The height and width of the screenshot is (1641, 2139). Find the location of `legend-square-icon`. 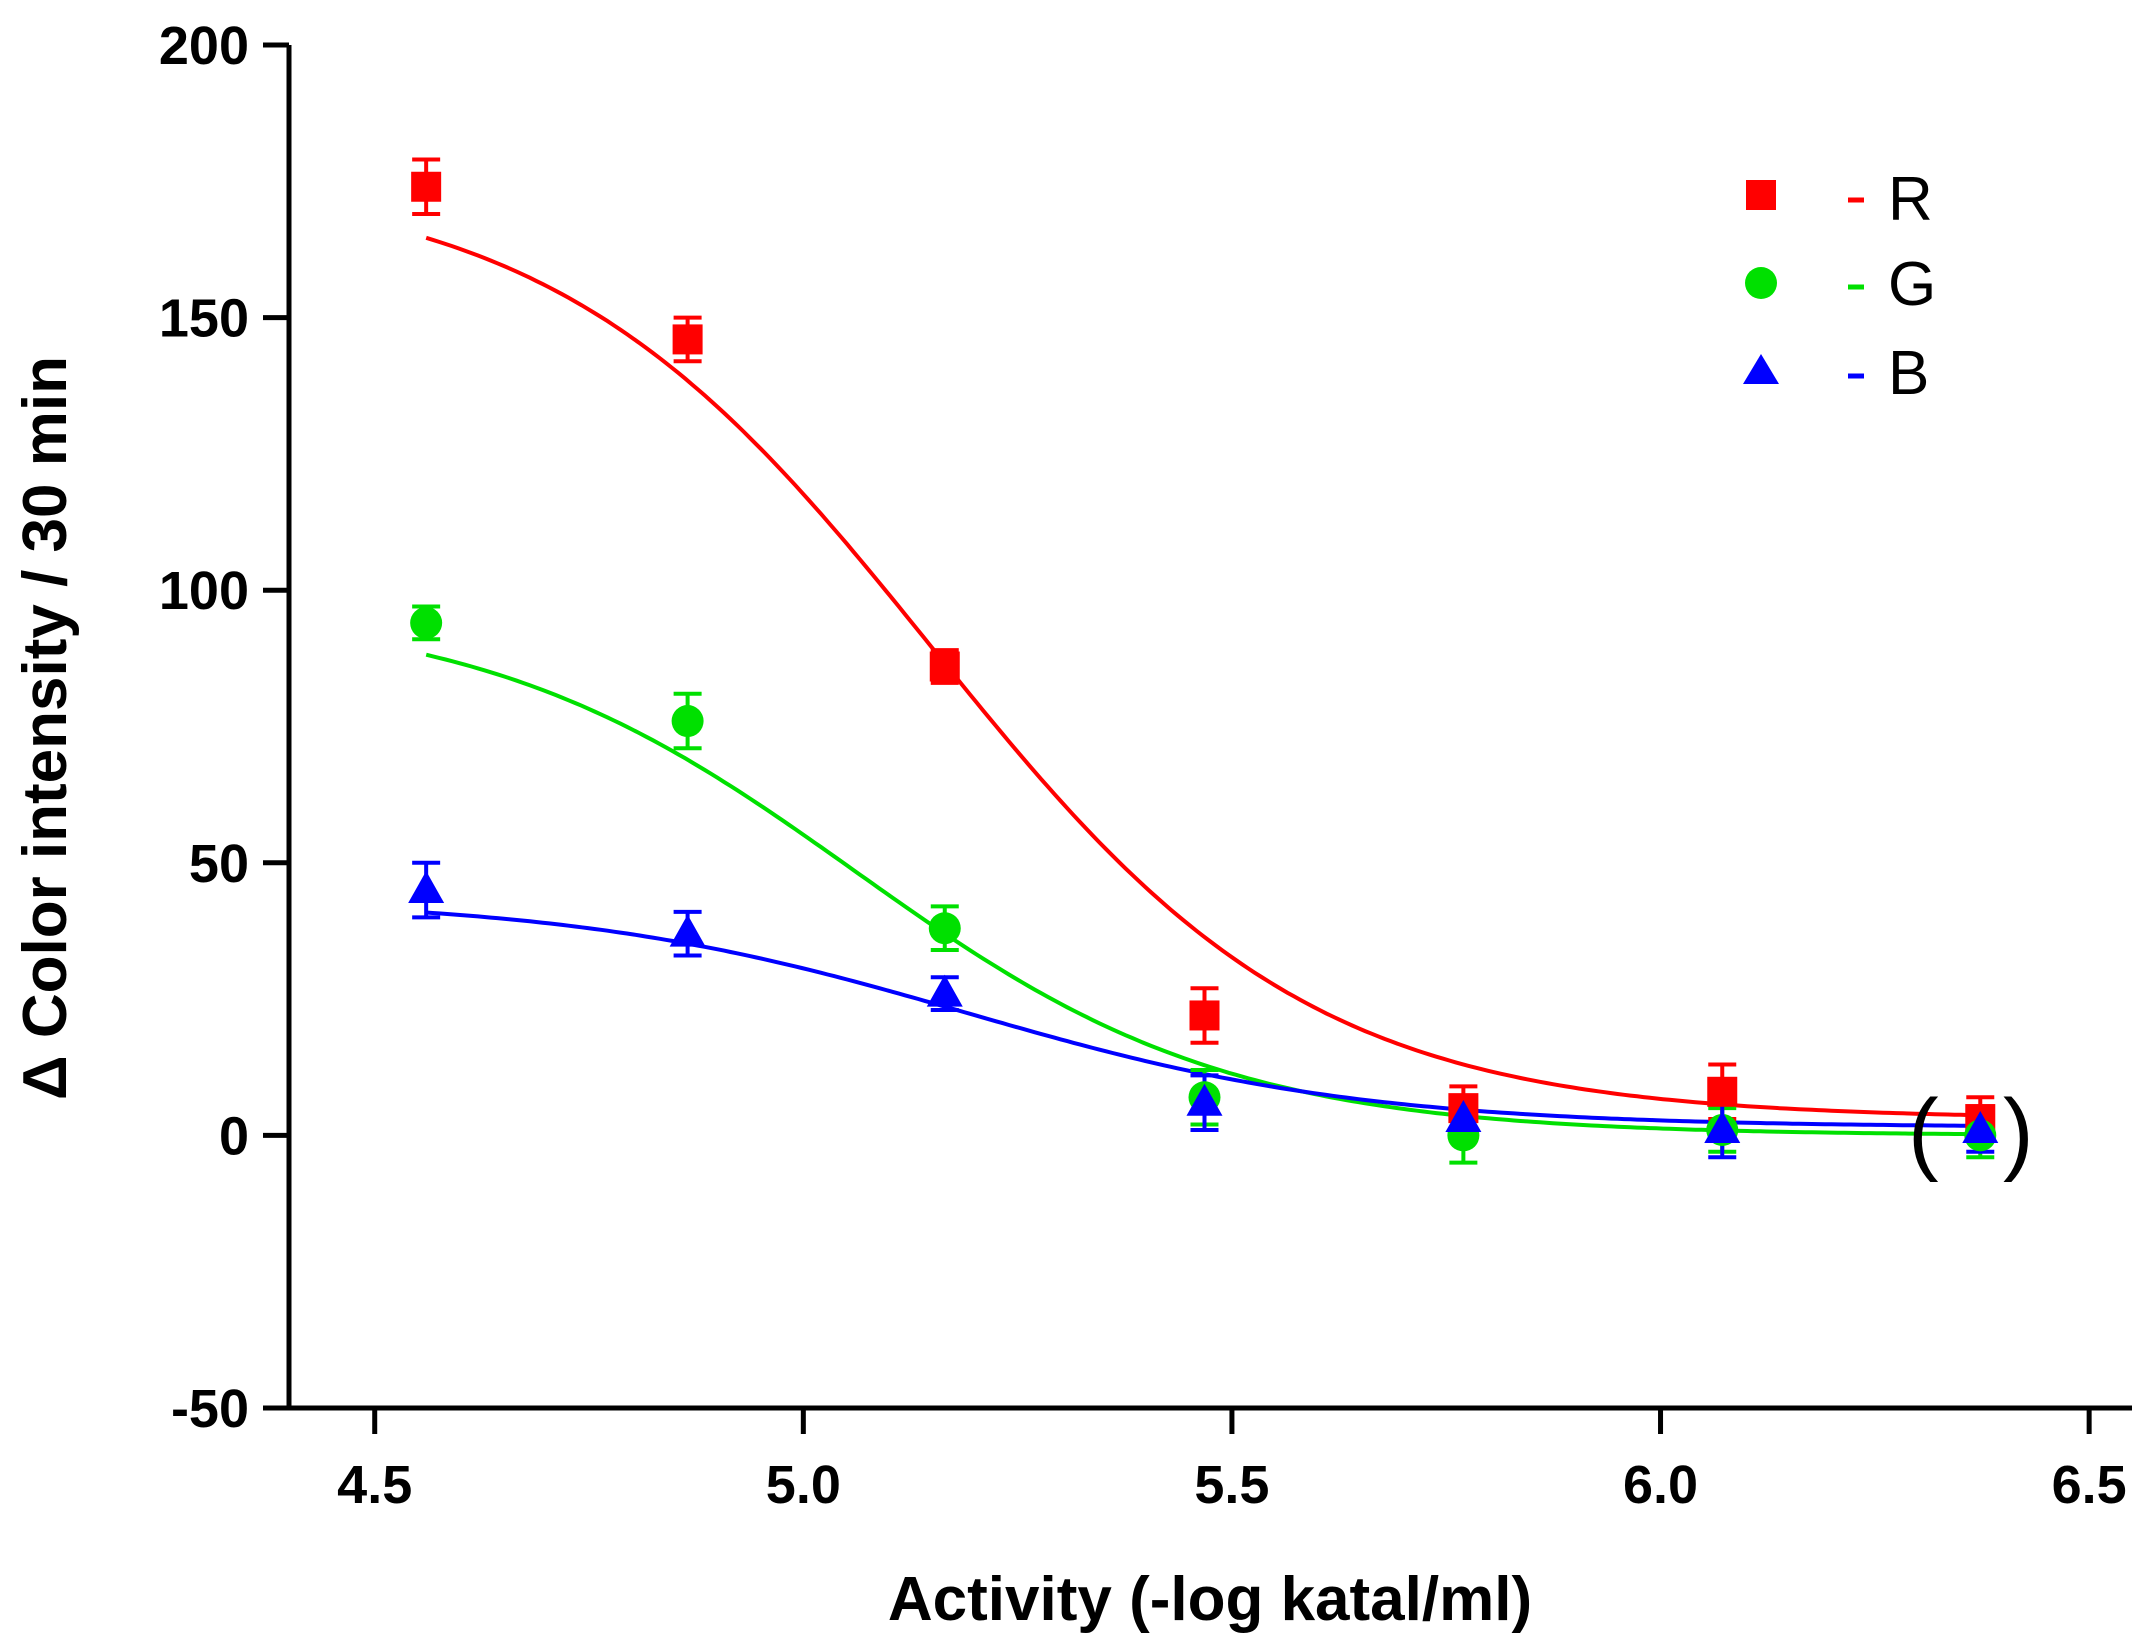

legend-square-icon is located at coordinates (1761, 195).